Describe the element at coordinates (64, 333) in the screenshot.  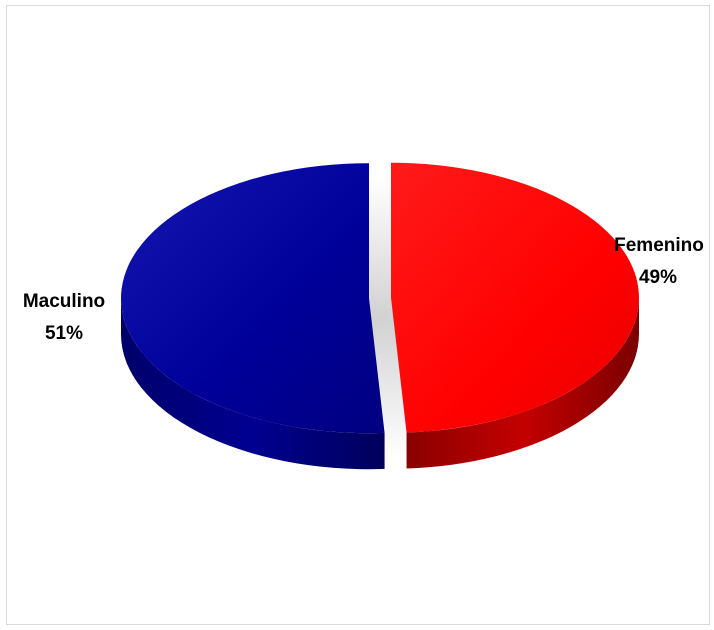
I see `data-label-maculino-percent: 51%` at that location.